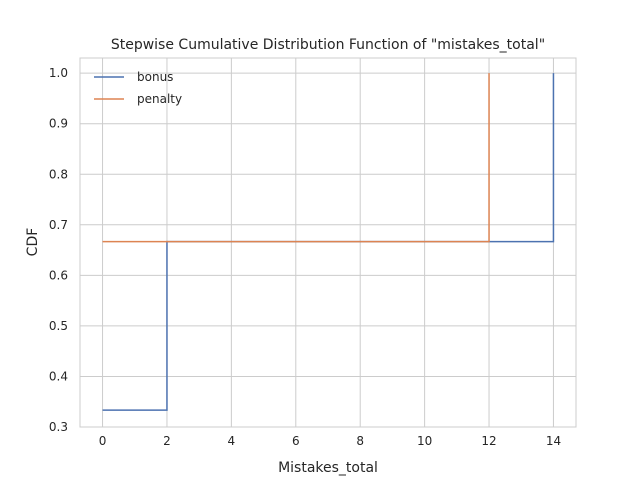 The height and width of the screenshot is (480, 640). What do you see at coordinates (58, 376) in the screenshot?
I see `y-tick-label: 0.4` at bounding box center [58, 376].